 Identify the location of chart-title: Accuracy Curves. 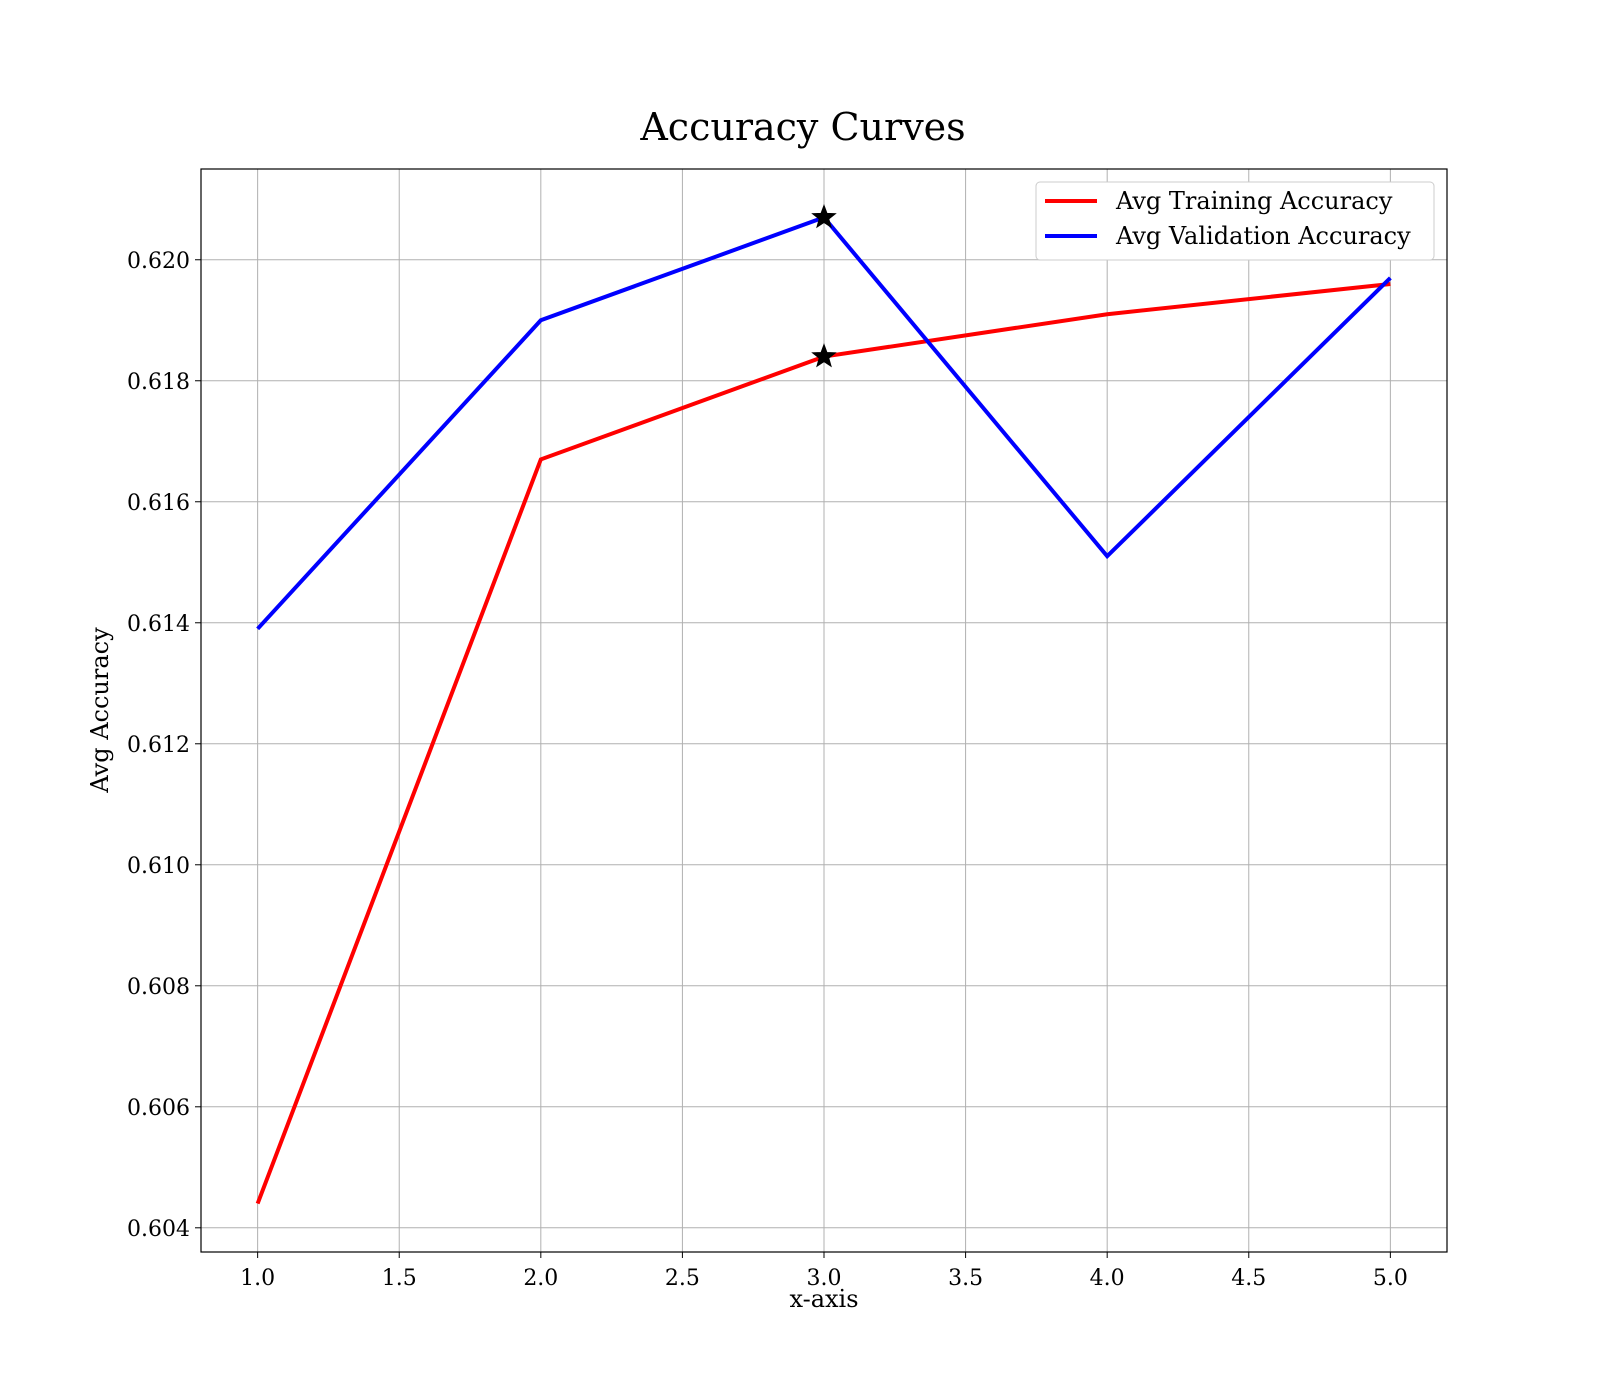
(802, 127).